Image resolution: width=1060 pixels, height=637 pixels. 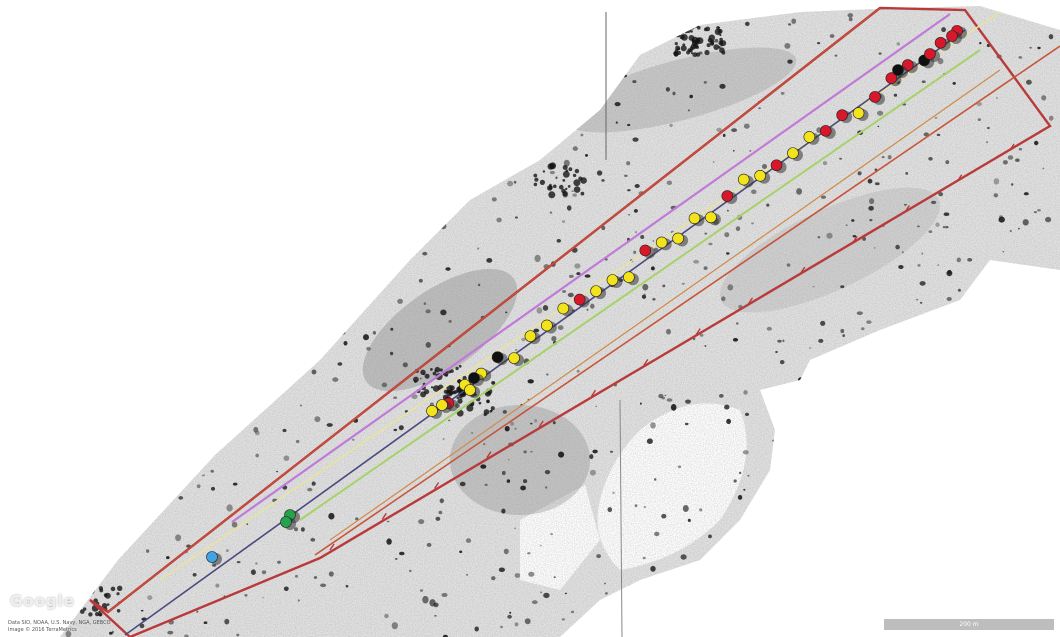 What do you see at coordinates (214, 558) in the screenshot?
I see `target-blue-icon` at bounding box center [214, 558].